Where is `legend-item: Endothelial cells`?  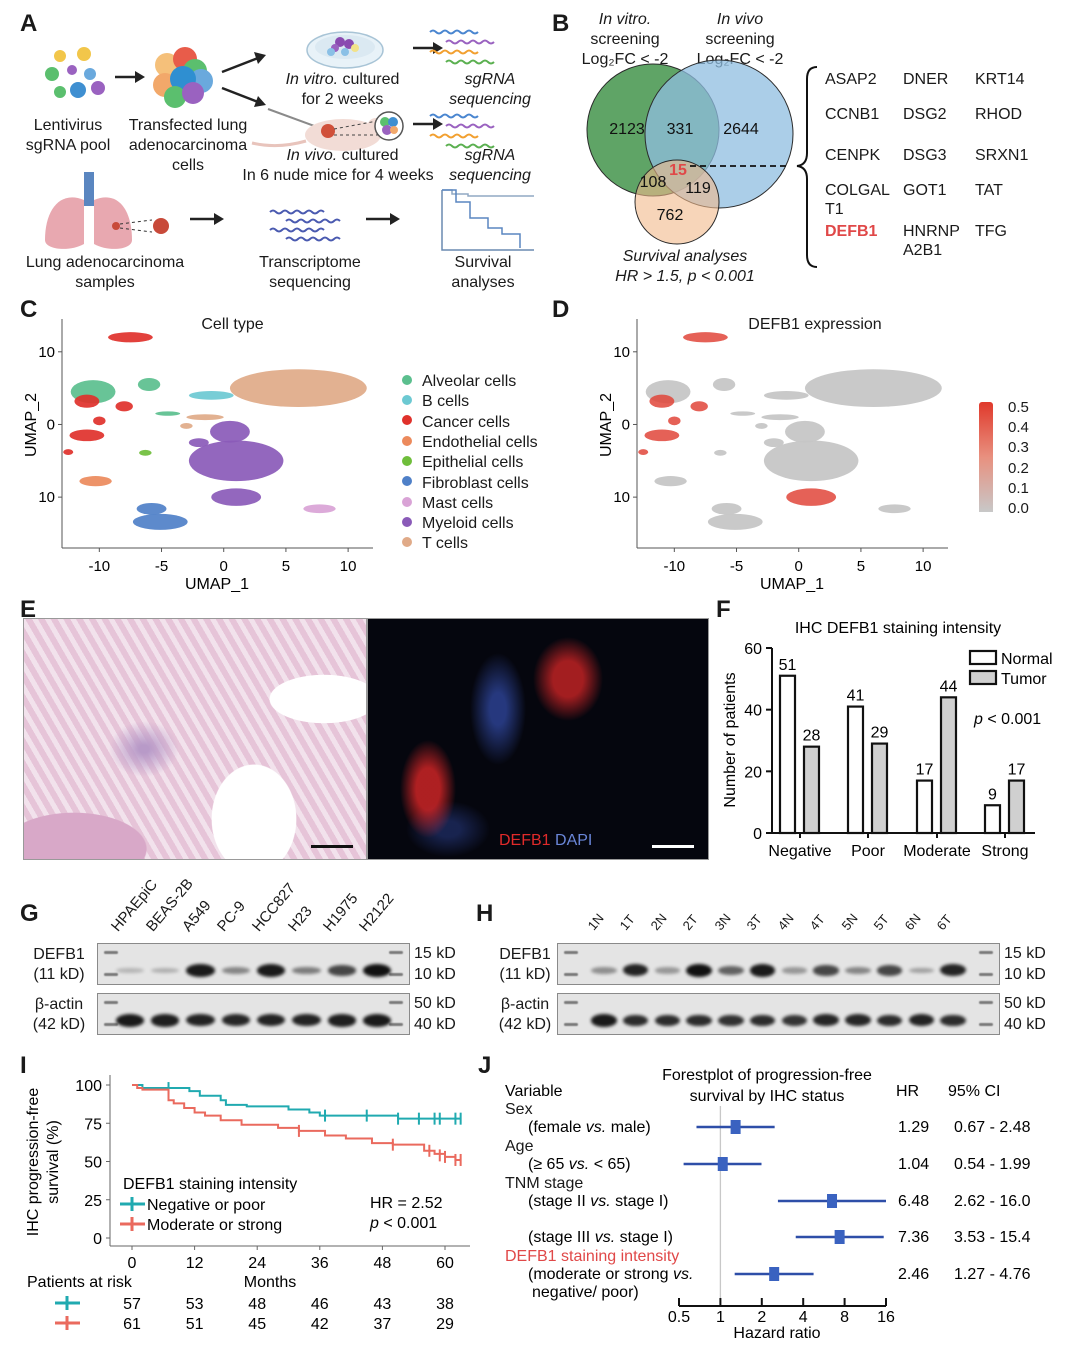 legend-item: Endothelial cells is located at coordinates (470, 443).